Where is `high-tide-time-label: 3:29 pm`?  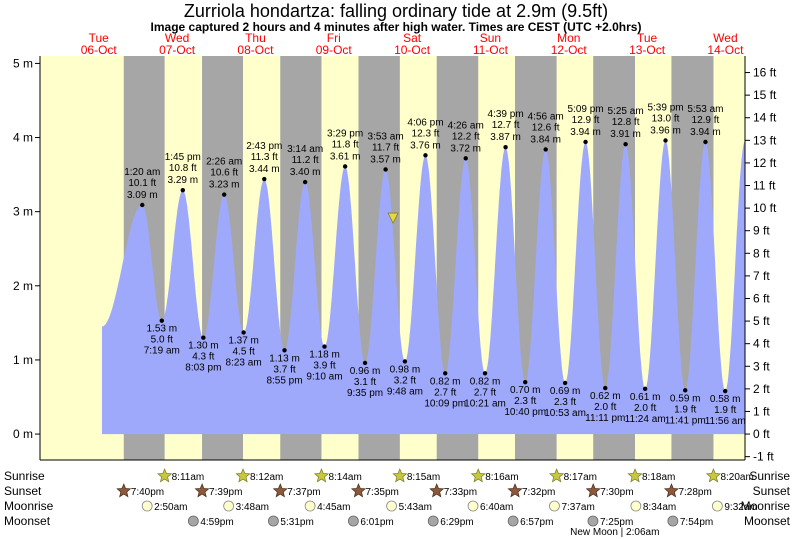
high-tide-time-label: 3:29 pm is located at coordinates (345, 133).